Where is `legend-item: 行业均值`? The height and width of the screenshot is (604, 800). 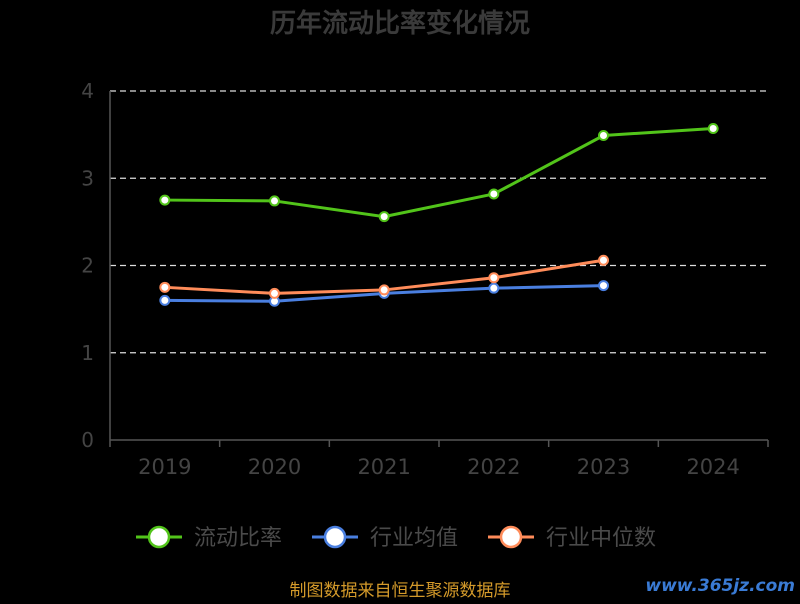 legend-item: 行业均值 is located at coordinates (385, 538).